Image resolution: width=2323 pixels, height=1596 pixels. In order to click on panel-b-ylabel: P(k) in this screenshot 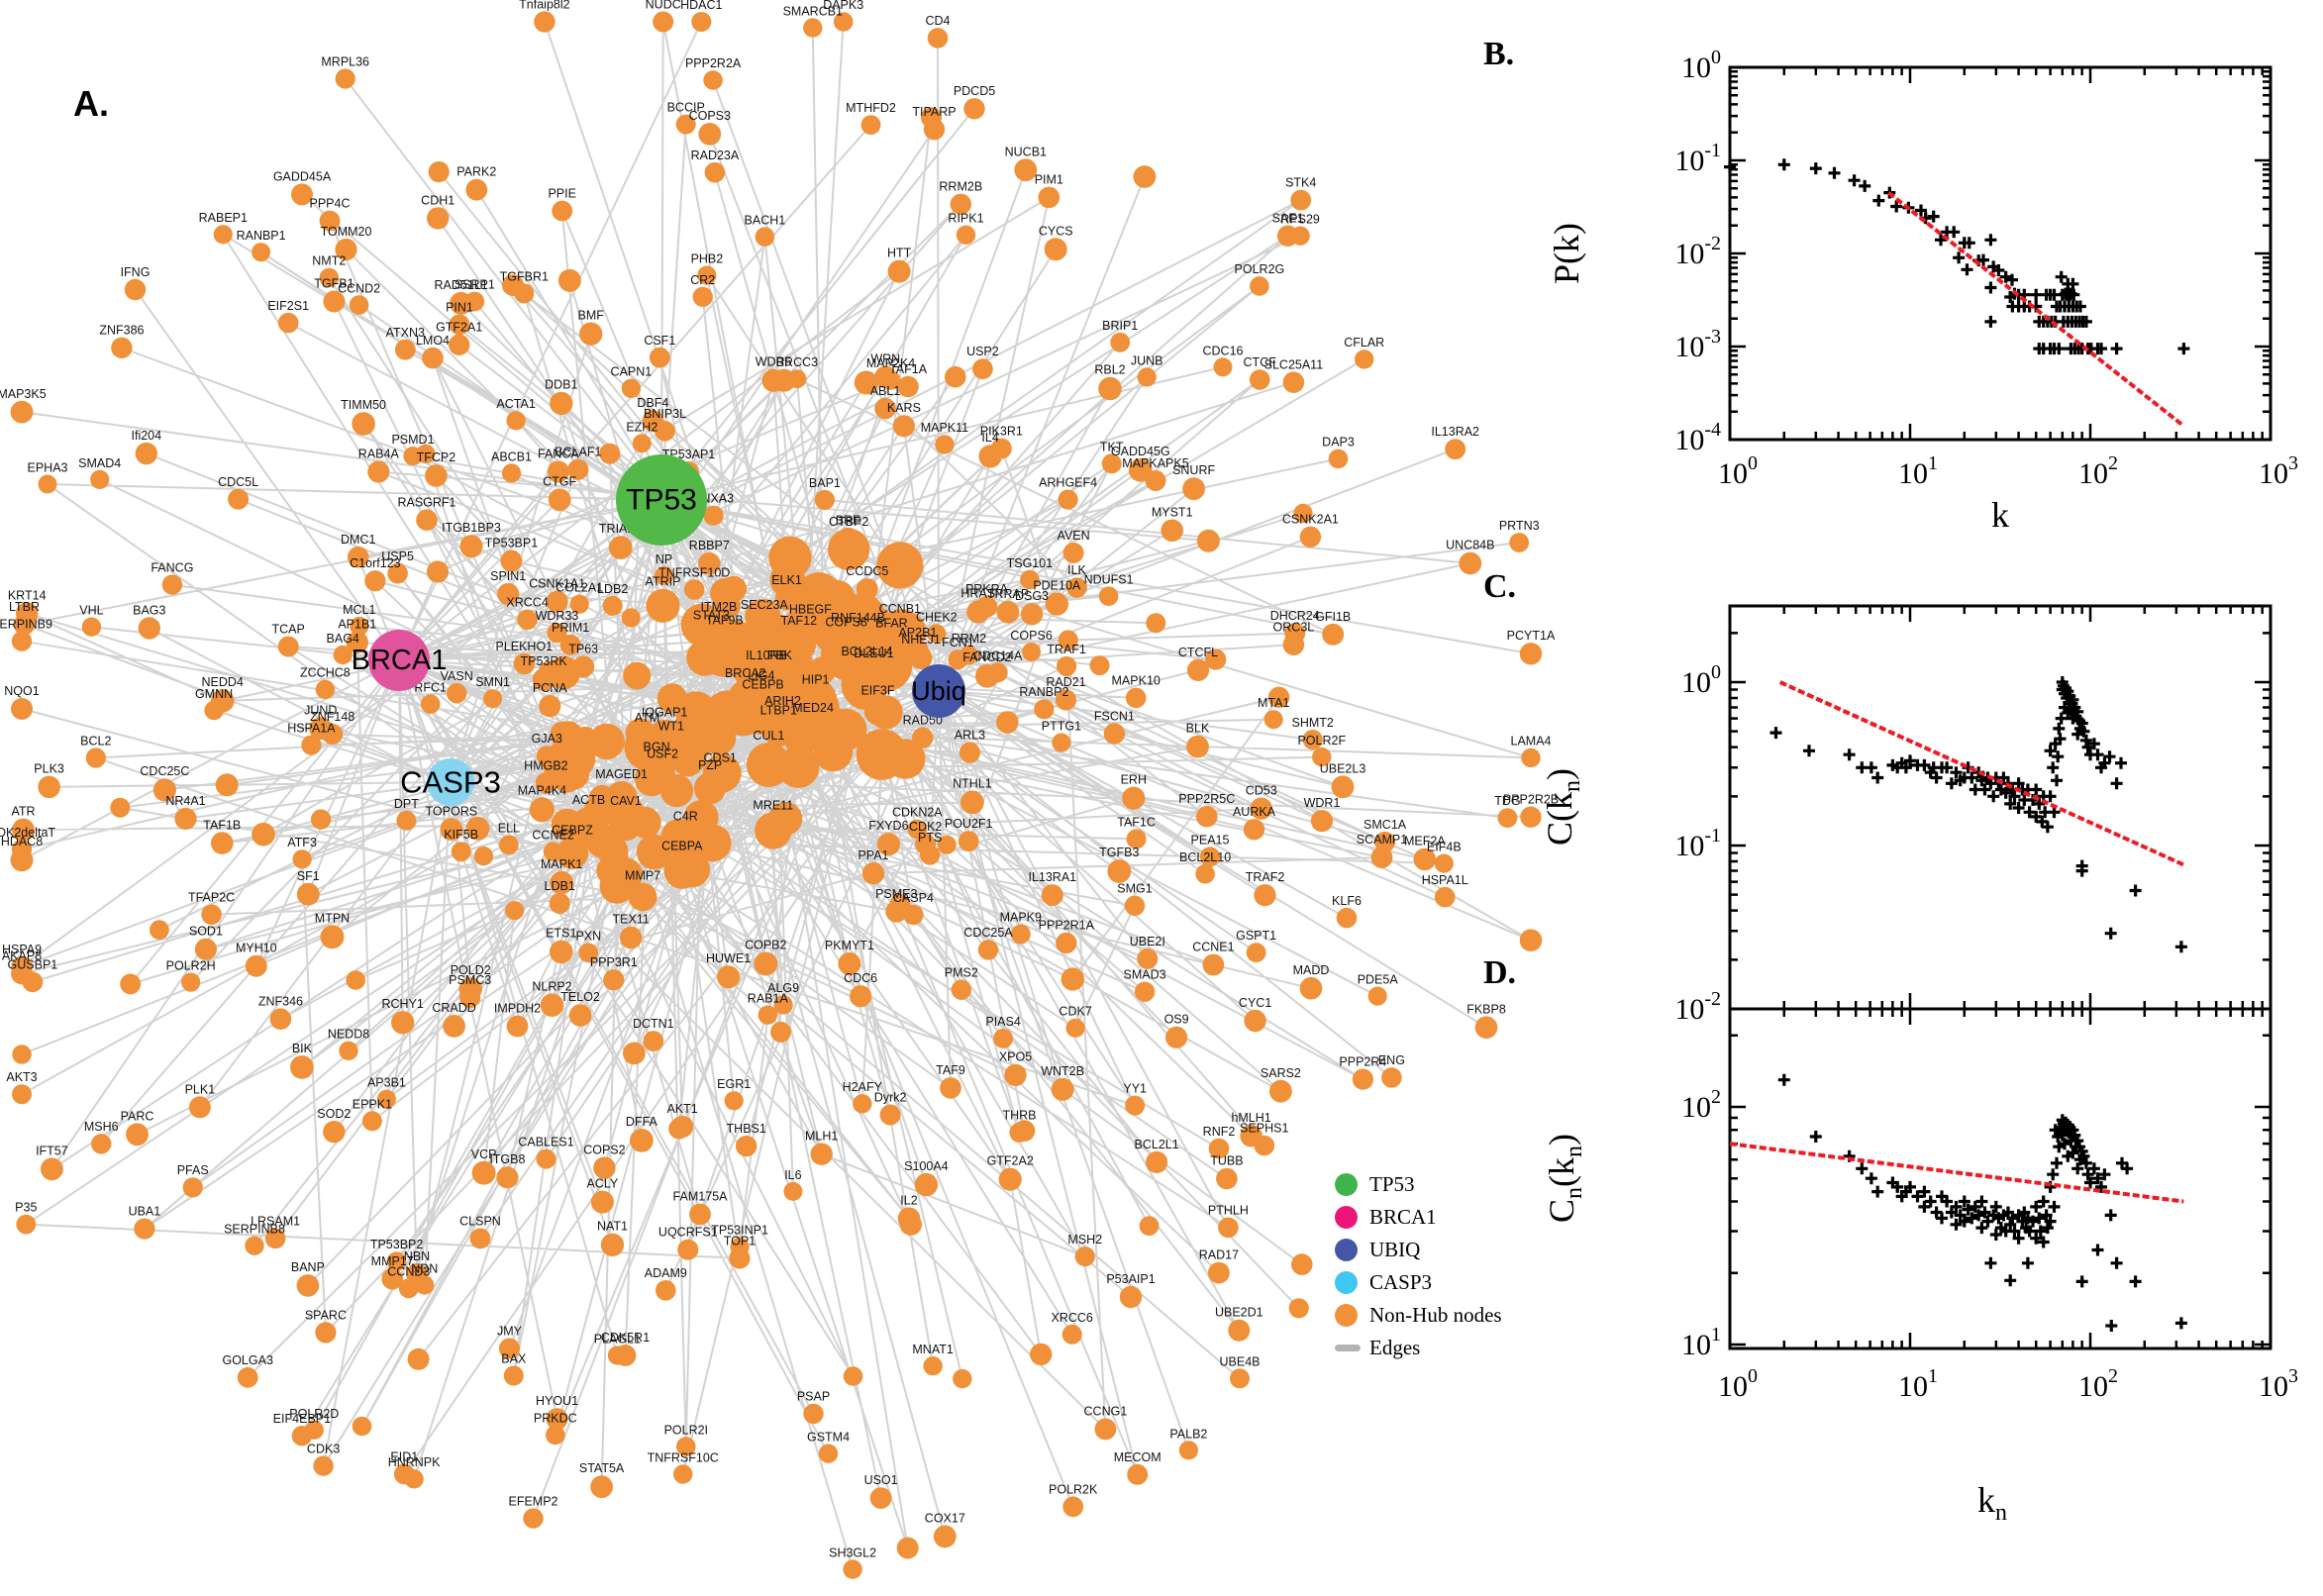, I will do `click(1566, 254)`.